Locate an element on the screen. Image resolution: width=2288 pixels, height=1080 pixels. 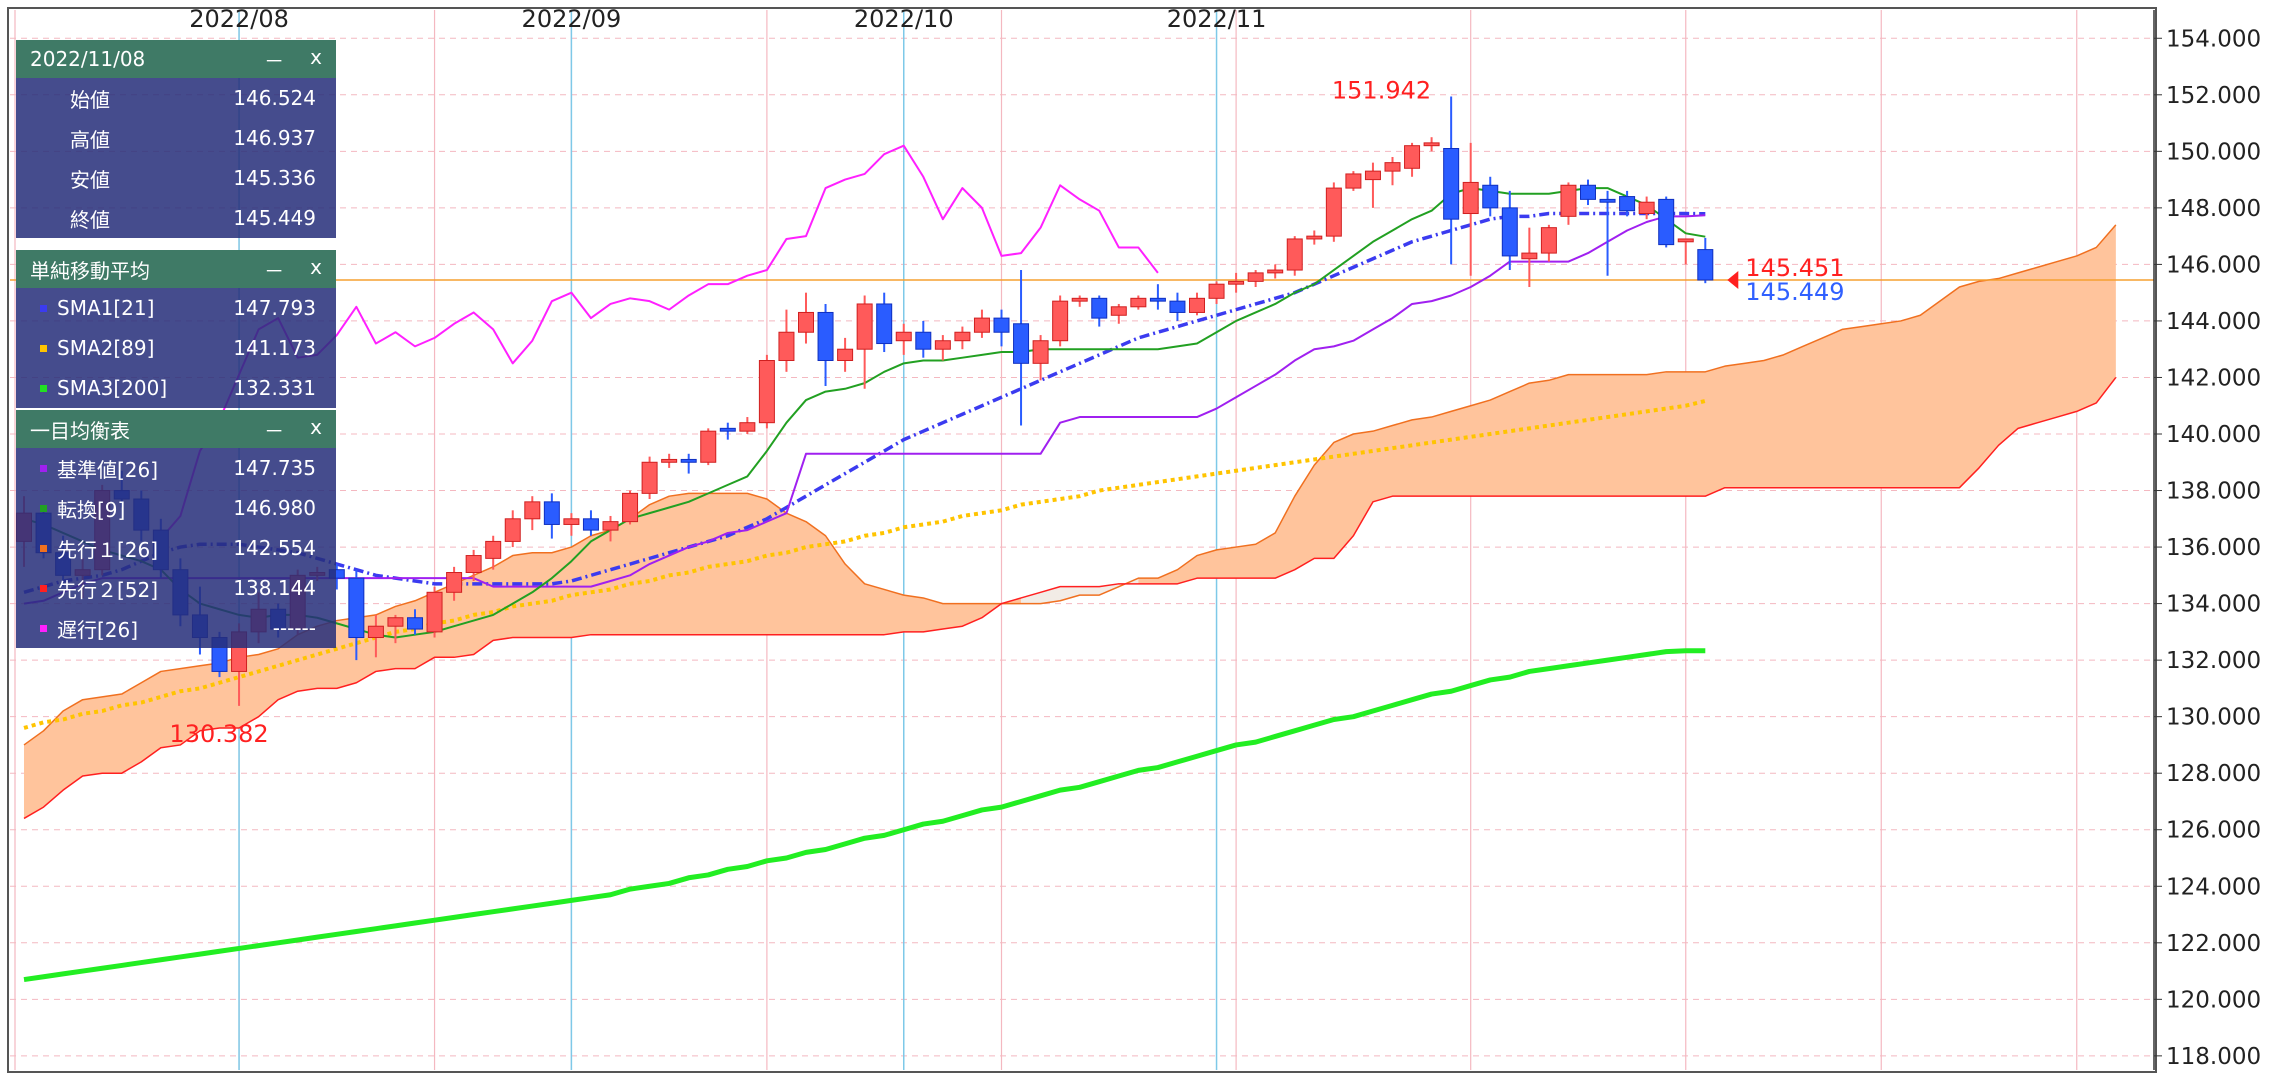
price-label-red: 145.451 is located at coordinates (1794, 268).